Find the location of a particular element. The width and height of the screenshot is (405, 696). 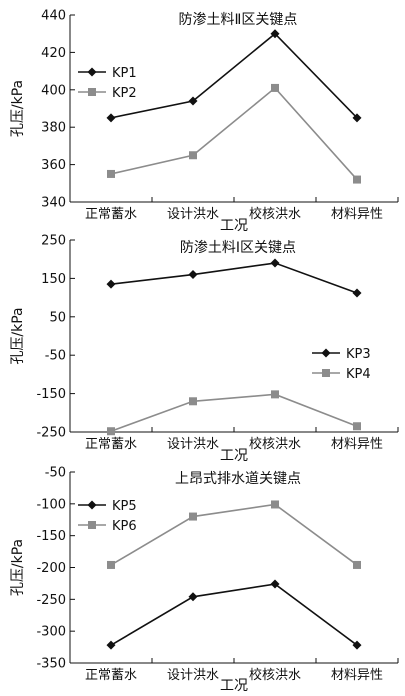

y-tick-label: 420 is located at coordinates (53, 53).